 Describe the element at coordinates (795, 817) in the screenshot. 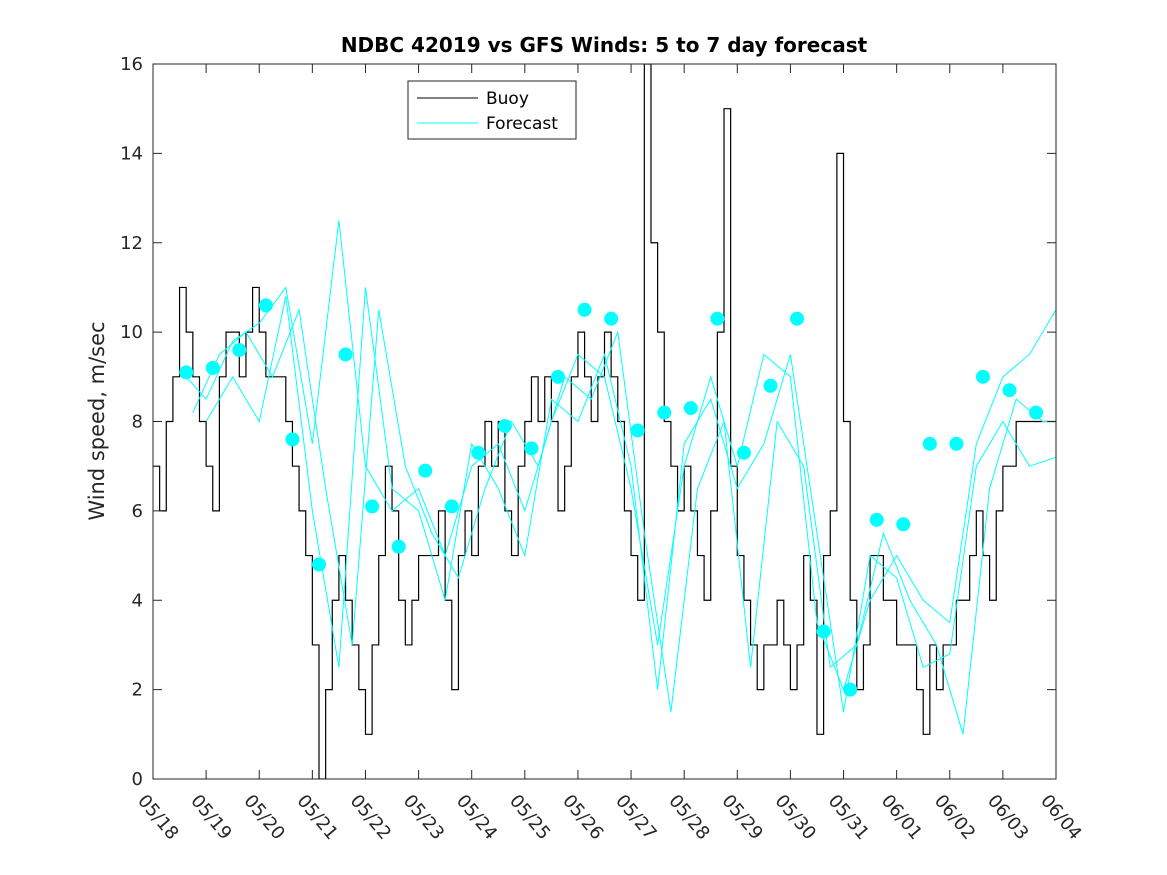

I see `x-tick-label: 05/30` at that location.